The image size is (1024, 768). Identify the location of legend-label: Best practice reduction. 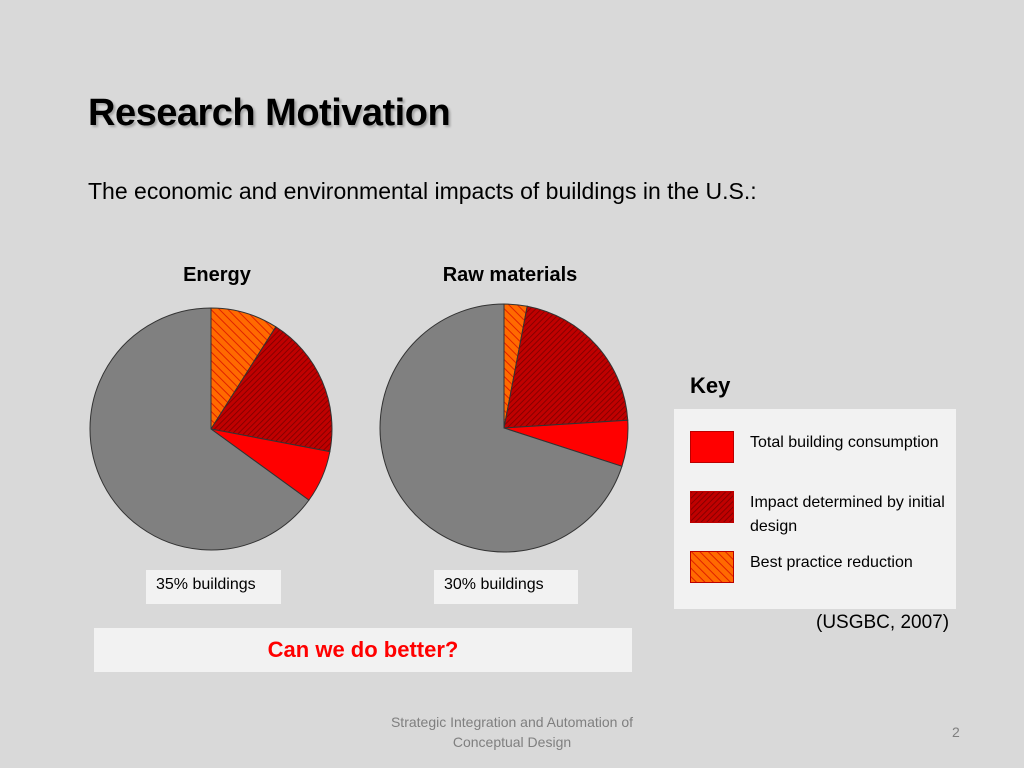
(831, 562).